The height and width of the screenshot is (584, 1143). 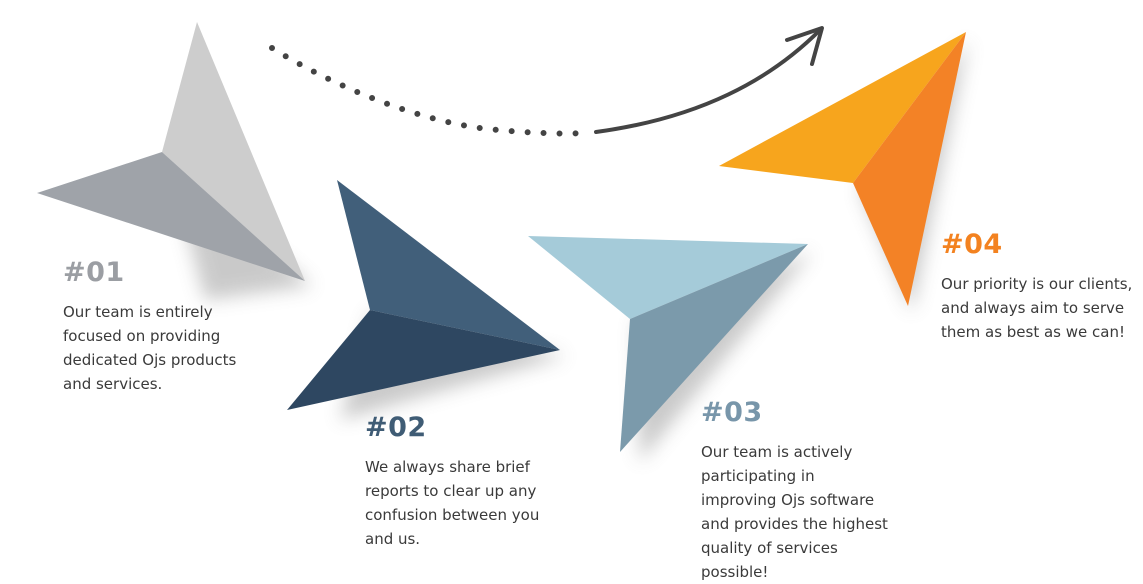 I want to click on solid-flight-path, so click(x=708, y=81).